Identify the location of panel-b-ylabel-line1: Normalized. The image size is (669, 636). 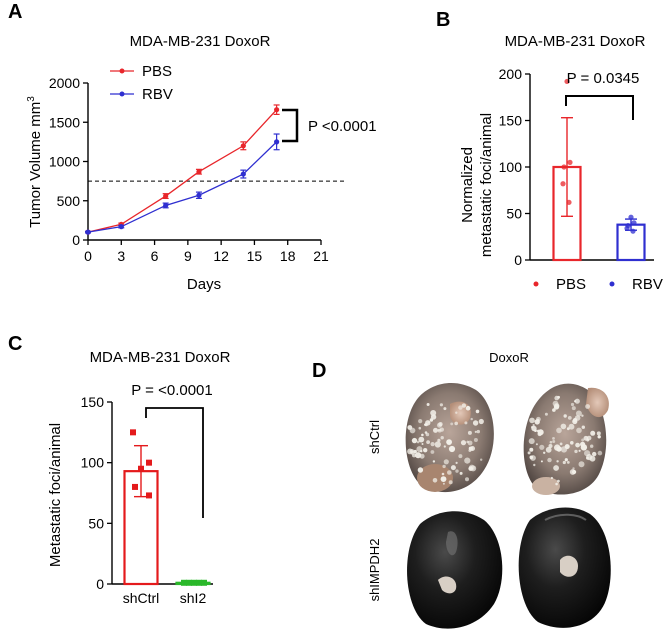
(467, 185).